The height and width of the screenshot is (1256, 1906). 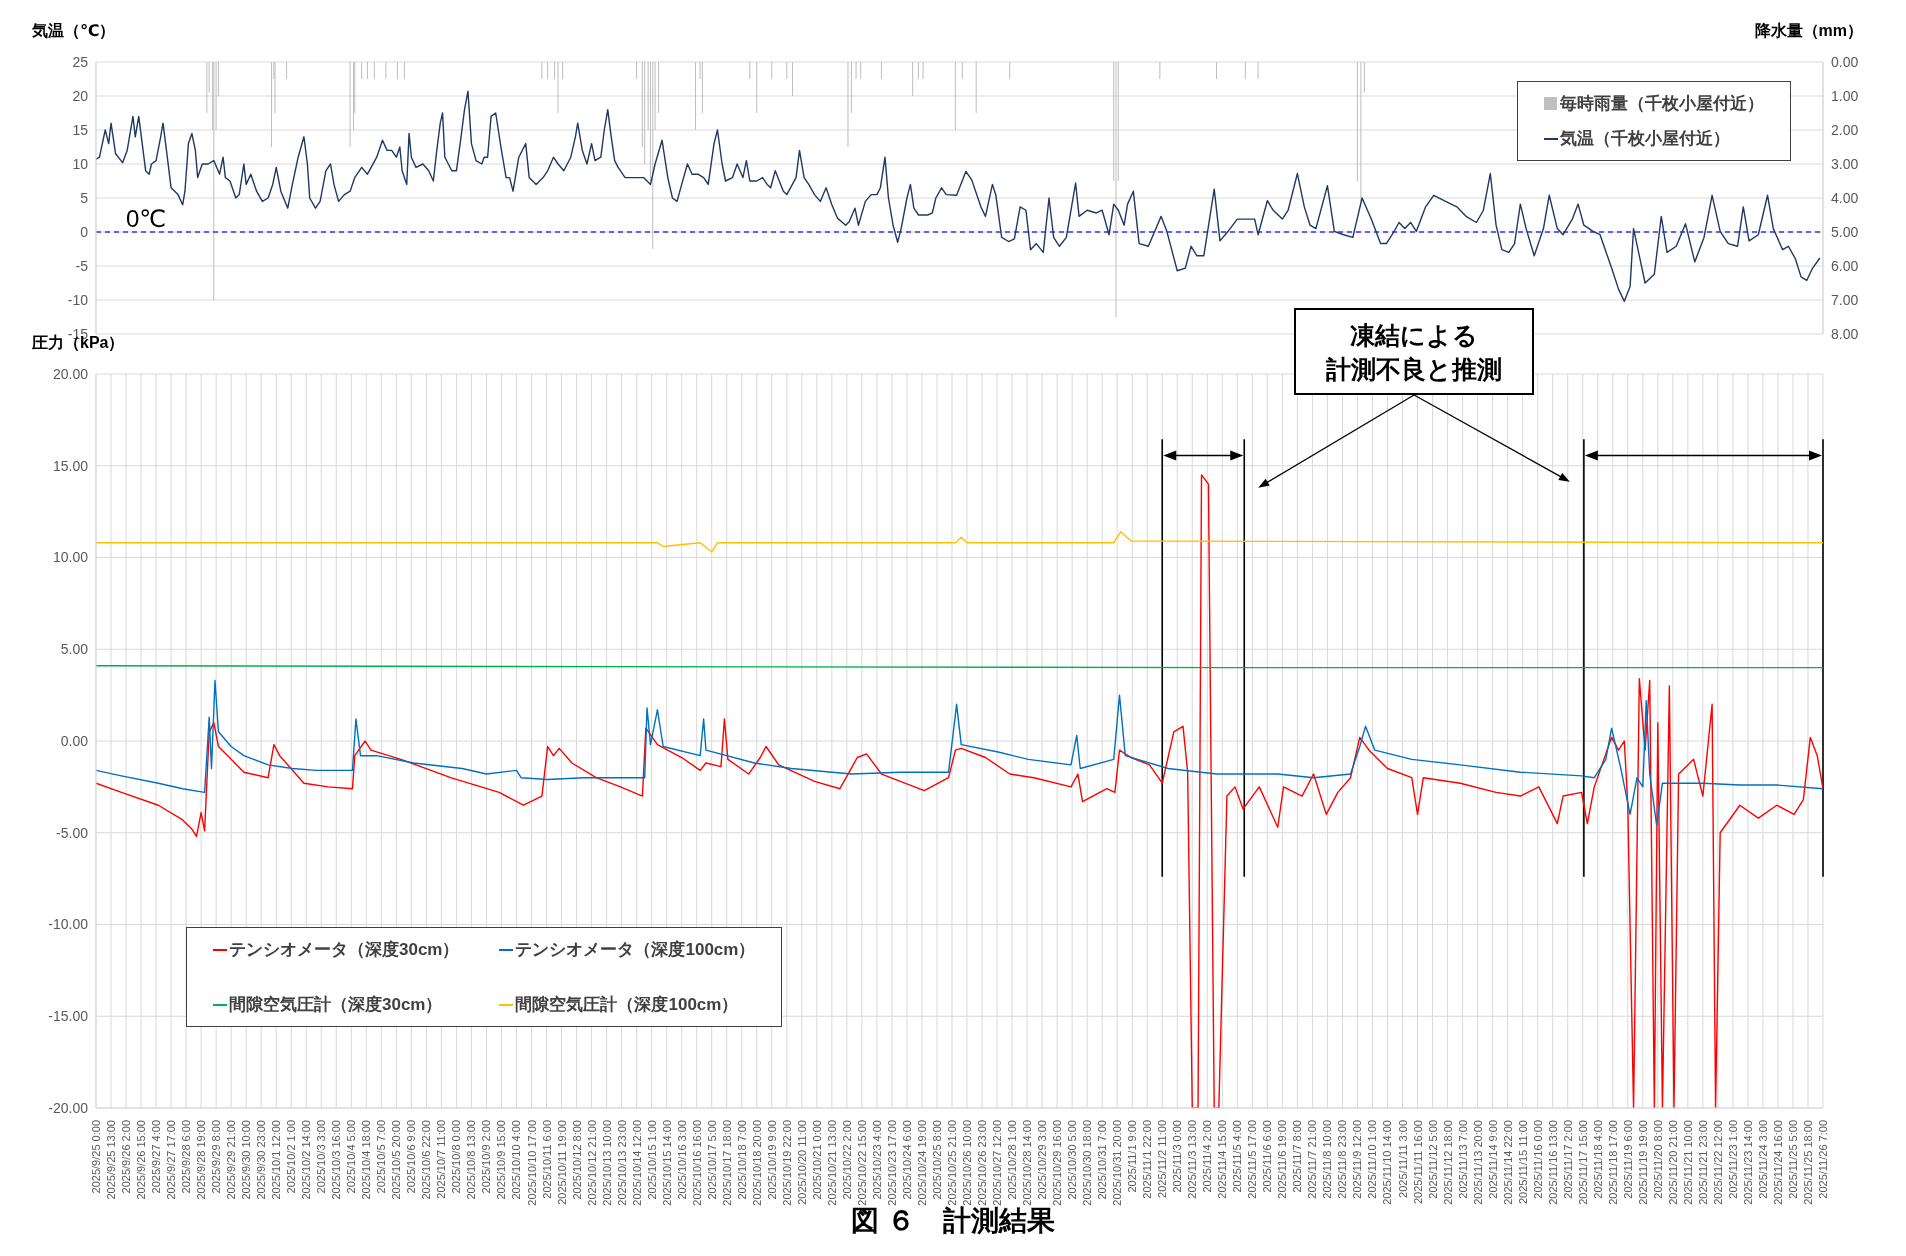 What do you see at coordinates (1147, 1159) in the screenshot?
I see `x-tick-label: 2025/11/1 22:00` at bounding box center [1147, 1159].